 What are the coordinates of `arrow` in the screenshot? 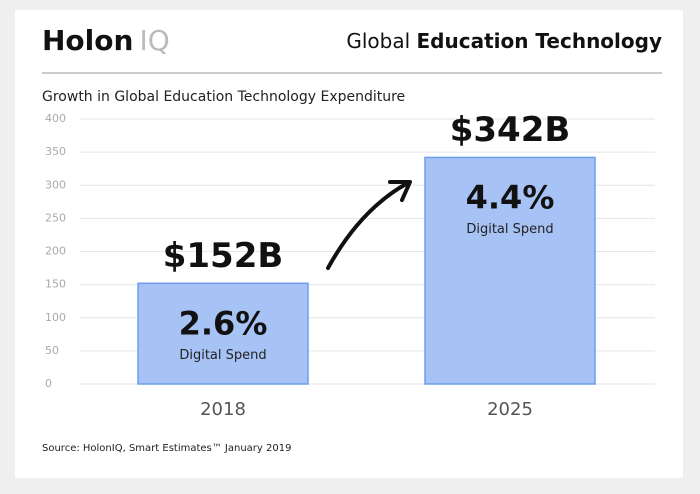 It's located at (367, 226).